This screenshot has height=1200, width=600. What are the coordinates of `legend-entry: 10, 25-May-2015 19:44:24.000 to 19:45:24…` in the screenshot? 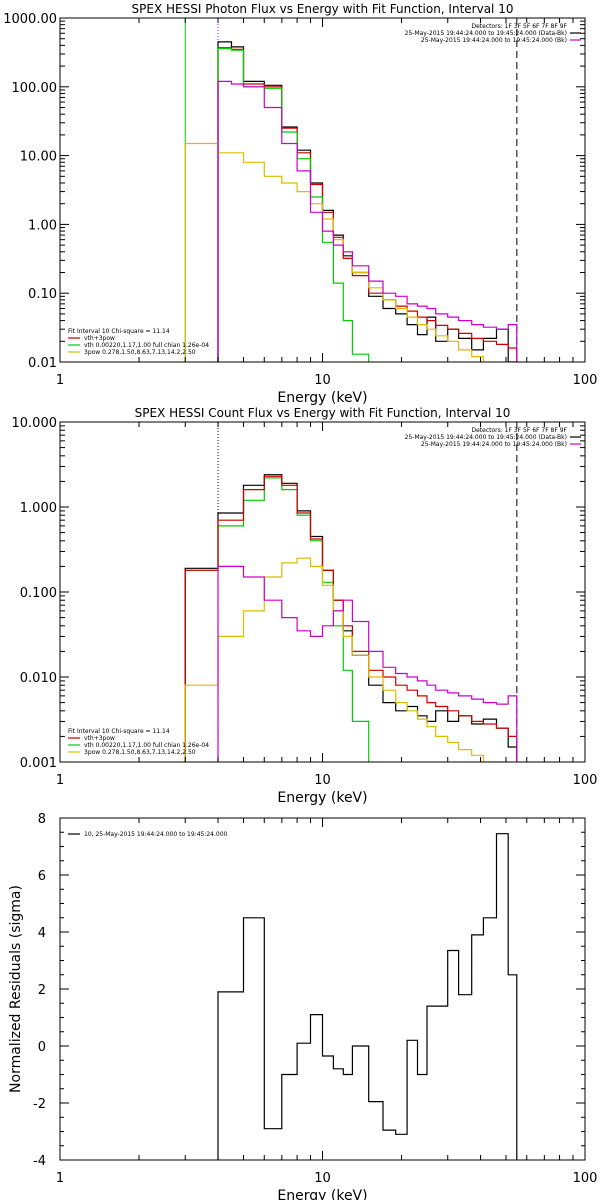 It's located at (156, 834).